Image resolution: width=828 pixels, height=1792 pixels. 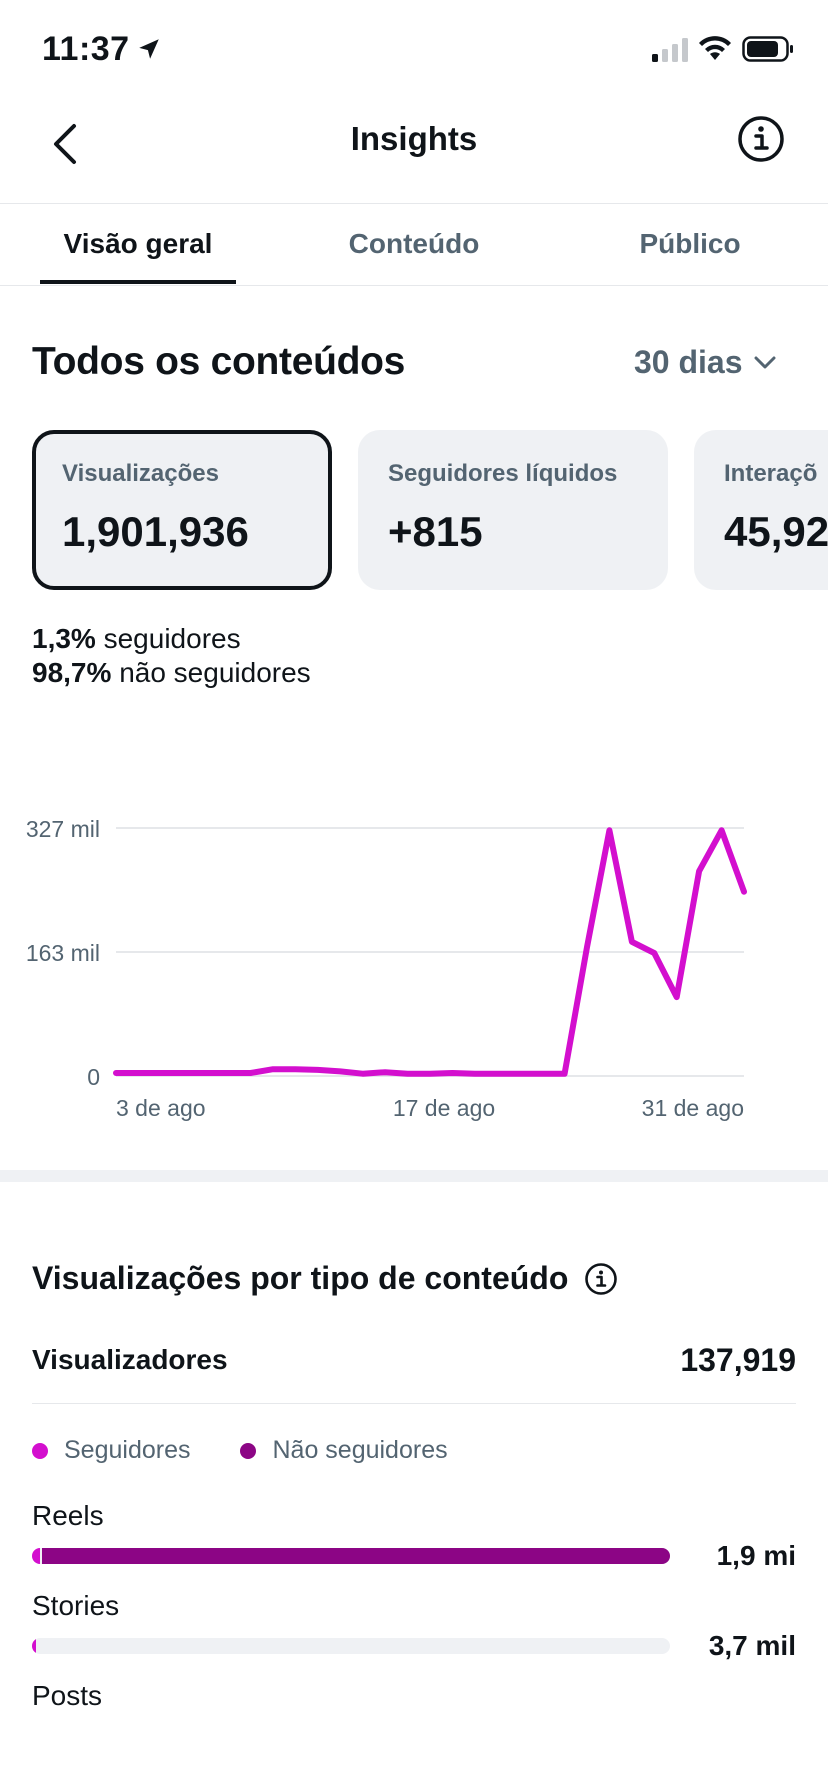 I want to click on viewers-label: Visualizadores, so click(x=130, y=1359).